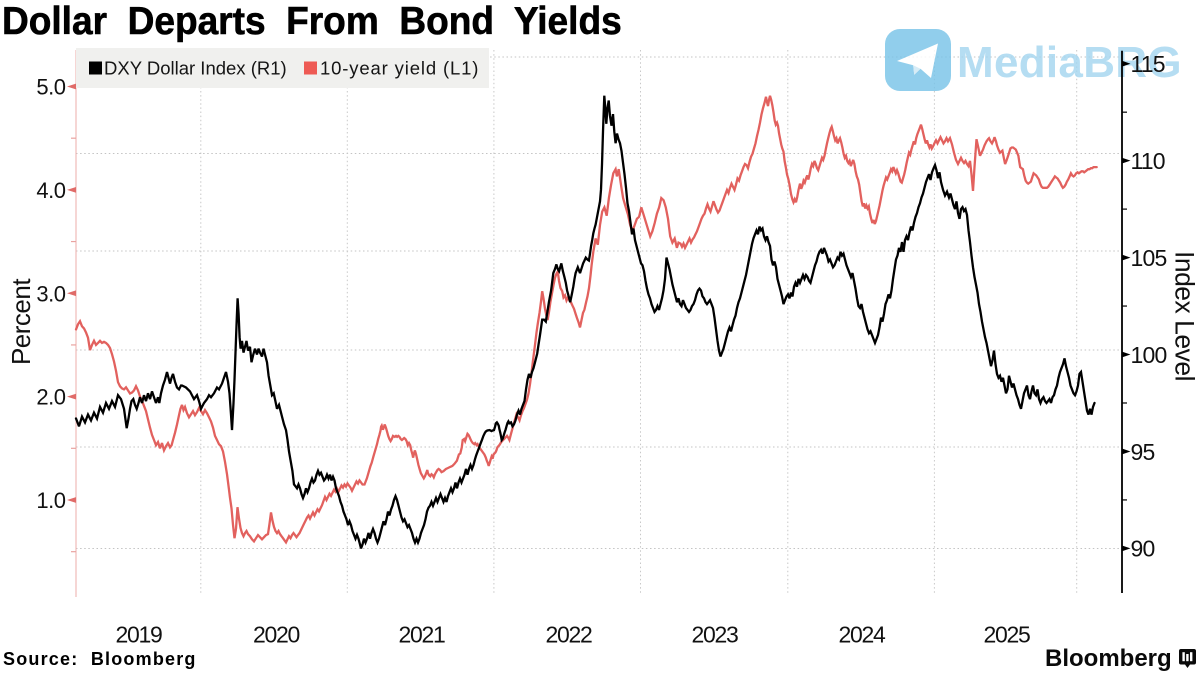 The width and height of the screenshot is (1200, 675). What do you see at coordinates (276, 635) in the screenshot?
I see `svg-text: 2020` at bounding box center [276, 635].